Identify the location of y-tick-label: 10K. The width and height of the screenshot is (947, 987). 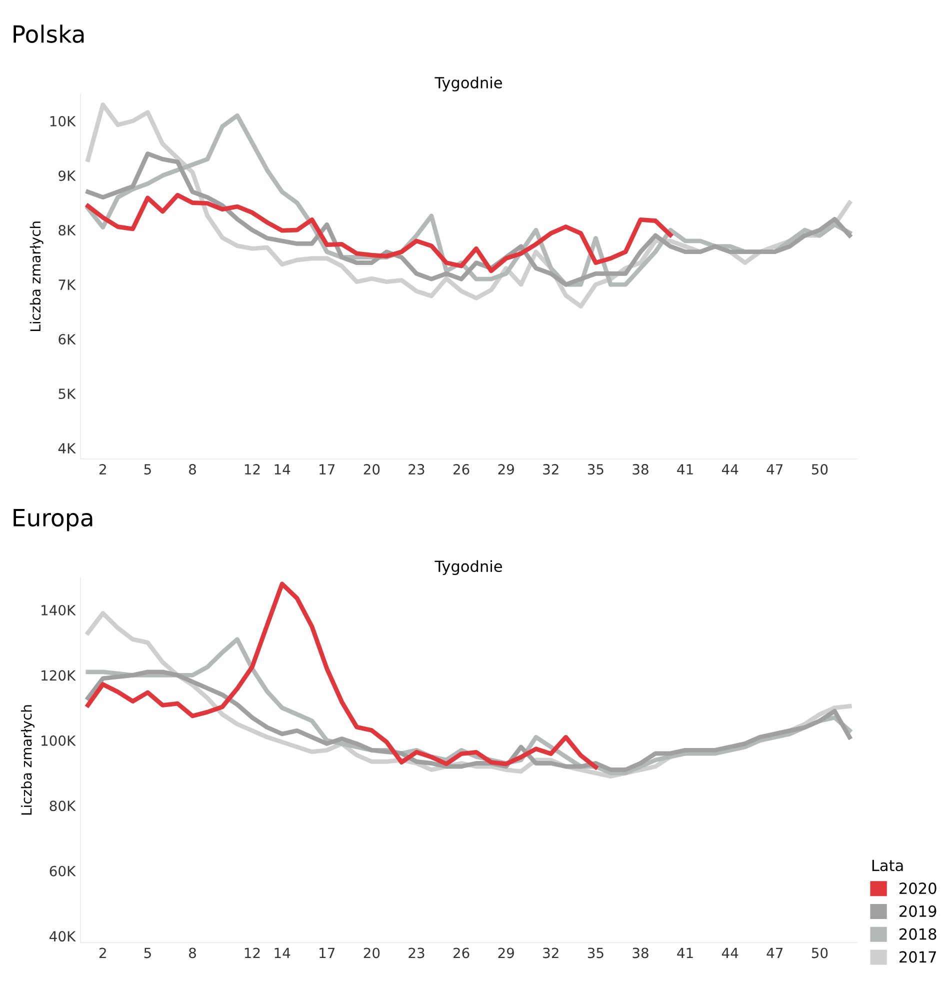
(63, 121).